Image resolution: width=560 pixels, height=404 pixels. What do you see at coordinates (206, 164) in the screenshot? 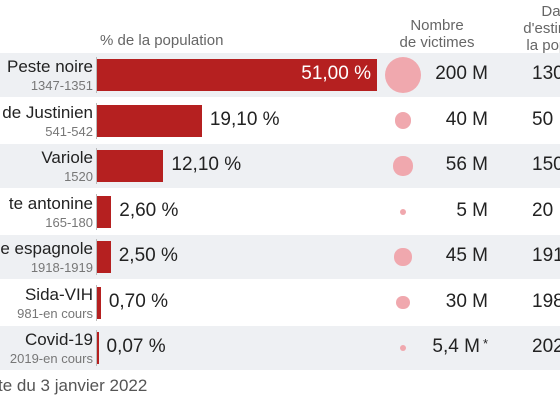
I see `percent-data-label: 12,10 %` at bounding box center [206, 164].